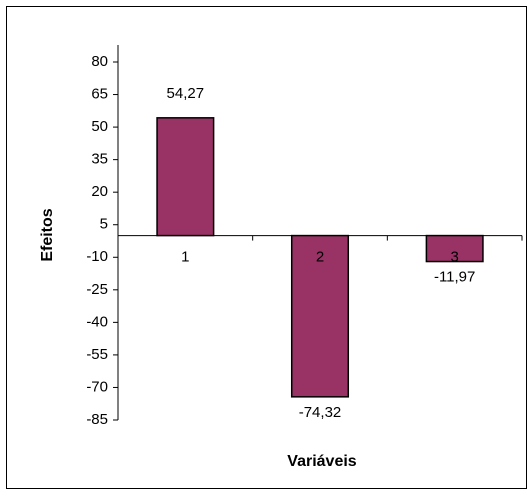  Describe the element at coordinates (47, 234) in the screenshot. I see `y-axis-title: Efeitos` at that location.